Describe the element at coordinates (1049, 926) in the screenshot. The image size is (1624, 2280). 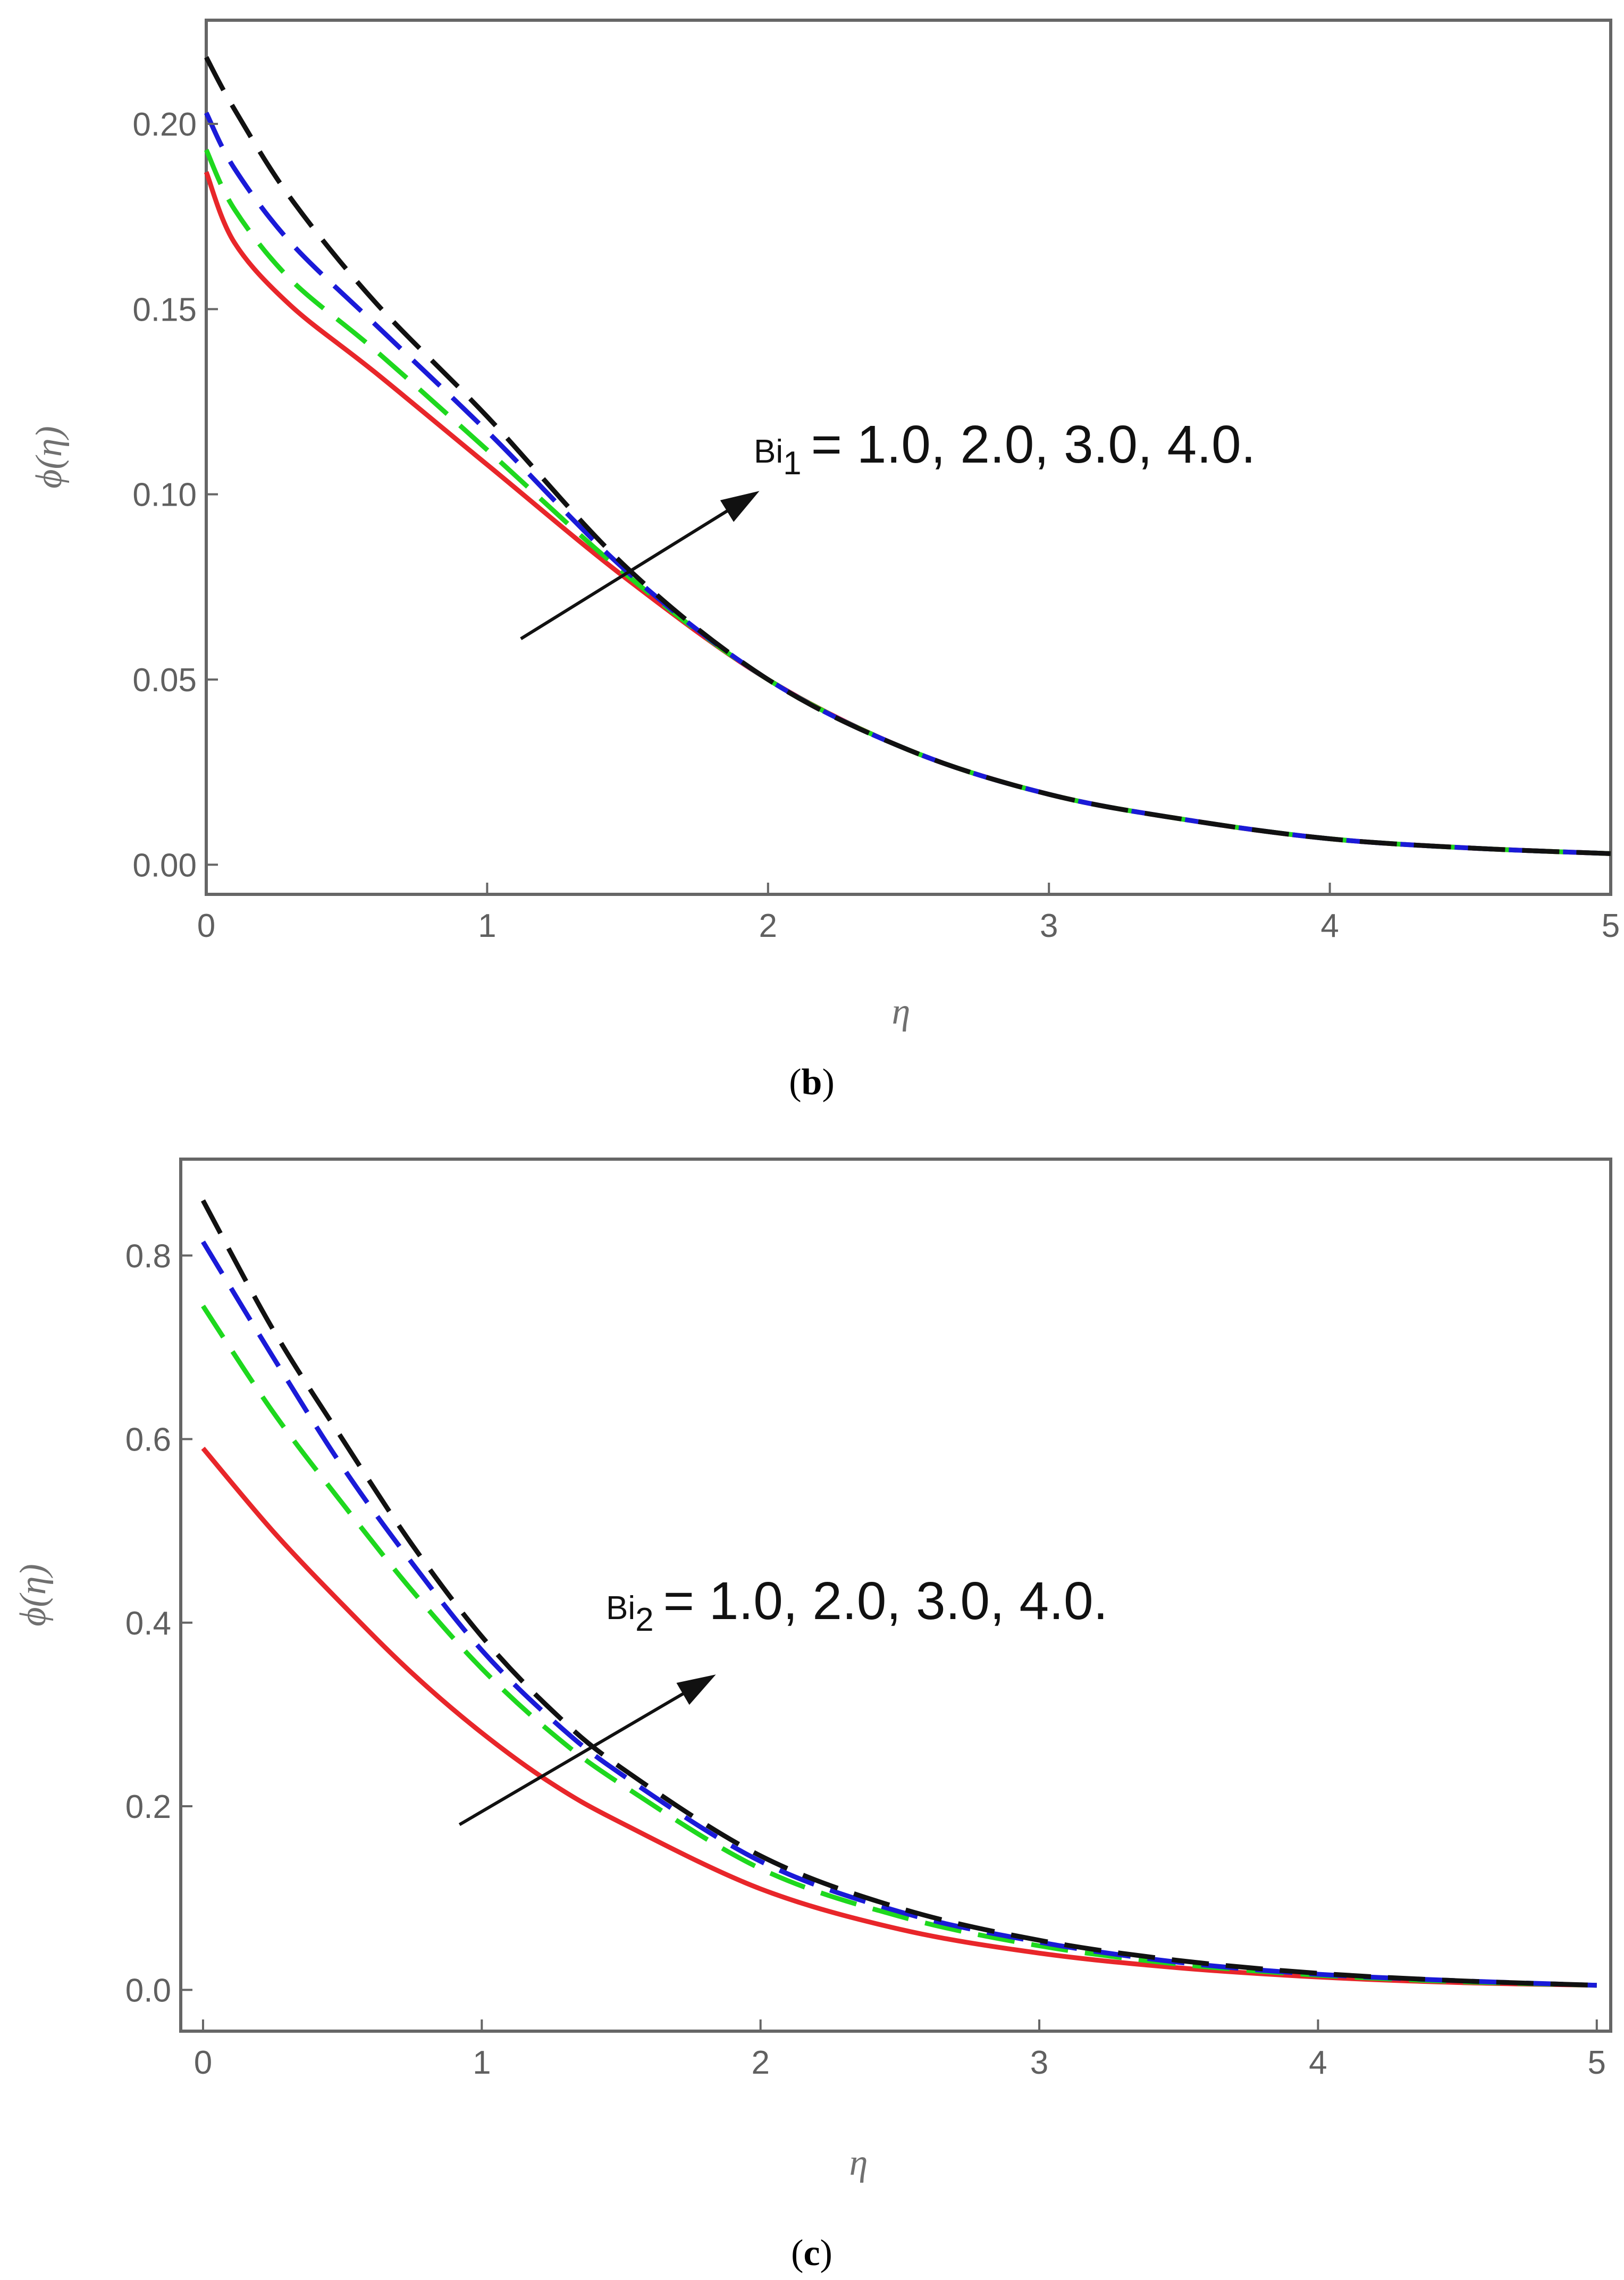
I see `panel-b-x-tick-label: 3` at that location.